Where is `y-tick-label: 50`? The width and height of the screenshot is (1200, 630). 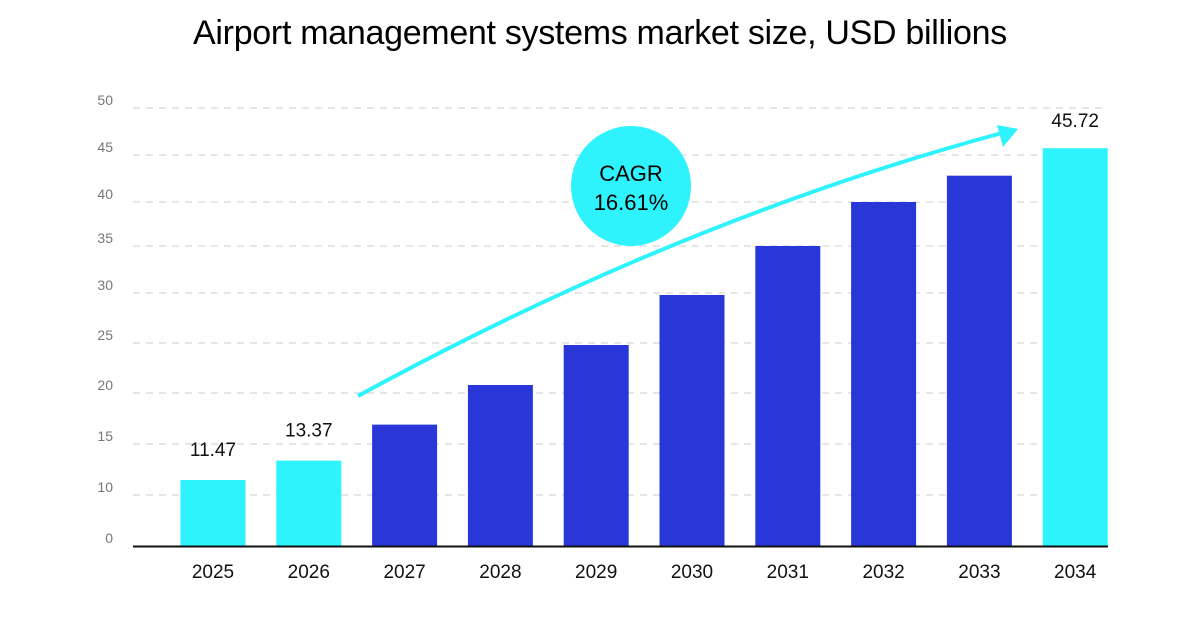
y-tick-label: 50 is located at coordinates (105, 100).